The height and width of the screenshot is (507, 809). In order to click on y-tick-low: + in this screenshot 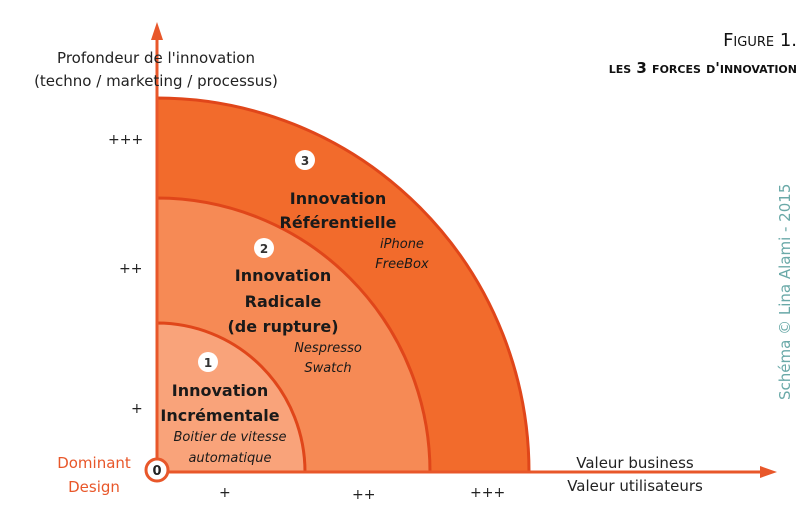, I will do `click(137, 409)`.